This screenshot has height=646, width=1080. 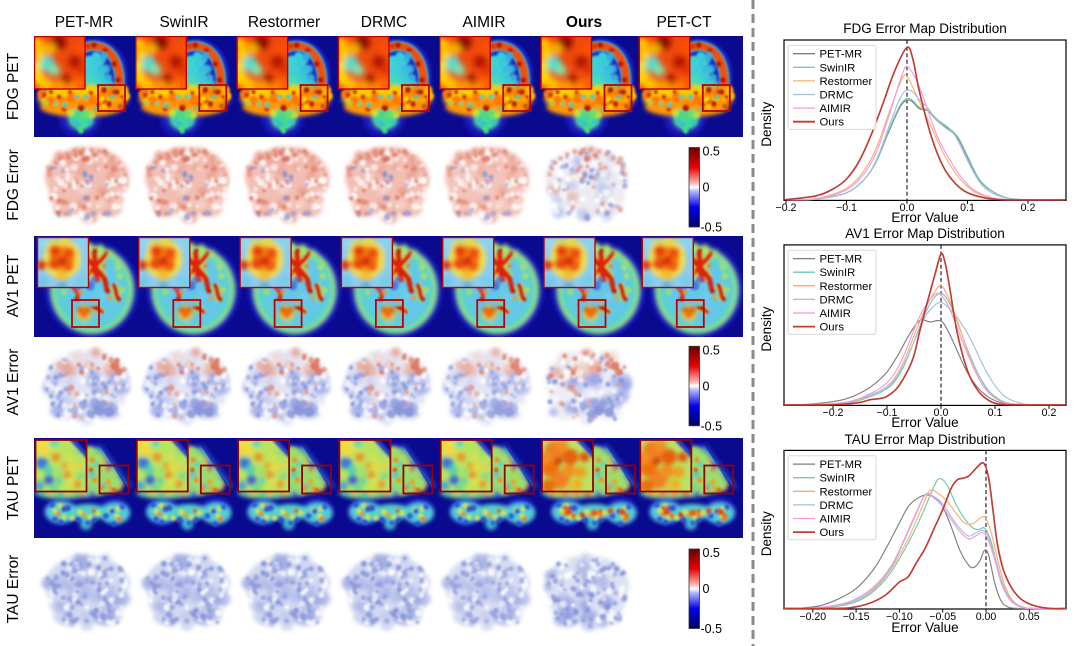 What do you see at coordinates (925, 233) in the screenshot?
I see `svg-text: AV1 Error Map Distribution` at bounding box center [925, 233].